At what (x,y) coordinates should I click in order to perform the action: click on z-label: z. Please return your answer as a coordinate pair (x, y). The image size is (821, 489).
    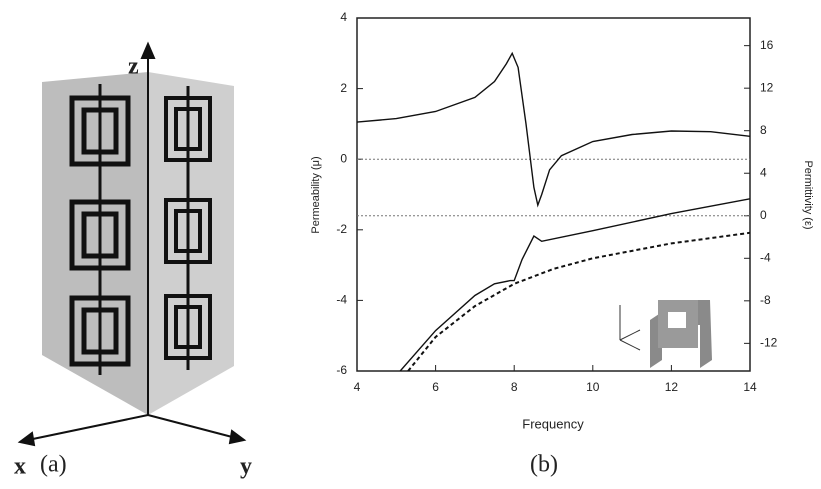
    Looking at the image, I should click on (133, 67).